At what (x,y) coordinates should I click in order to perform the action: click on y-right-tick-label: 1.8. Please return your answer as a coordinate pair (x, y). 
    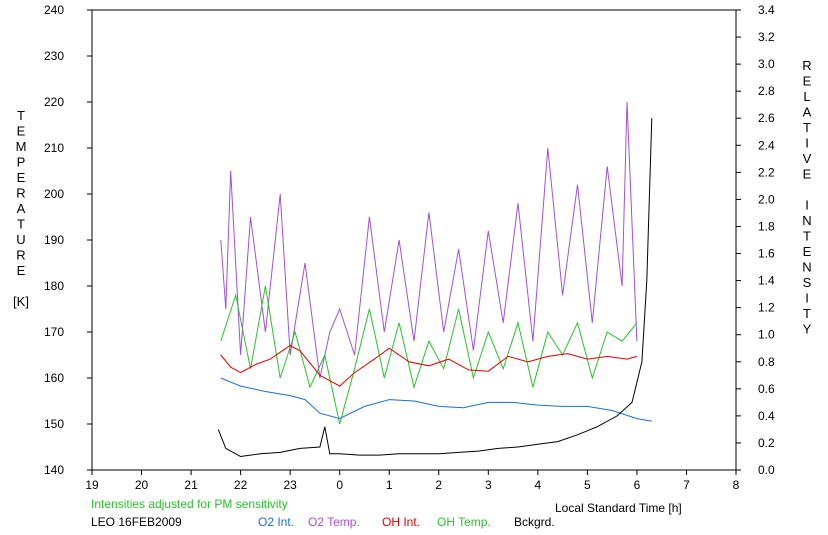
    Looking at the image, I should click on (766, 226).